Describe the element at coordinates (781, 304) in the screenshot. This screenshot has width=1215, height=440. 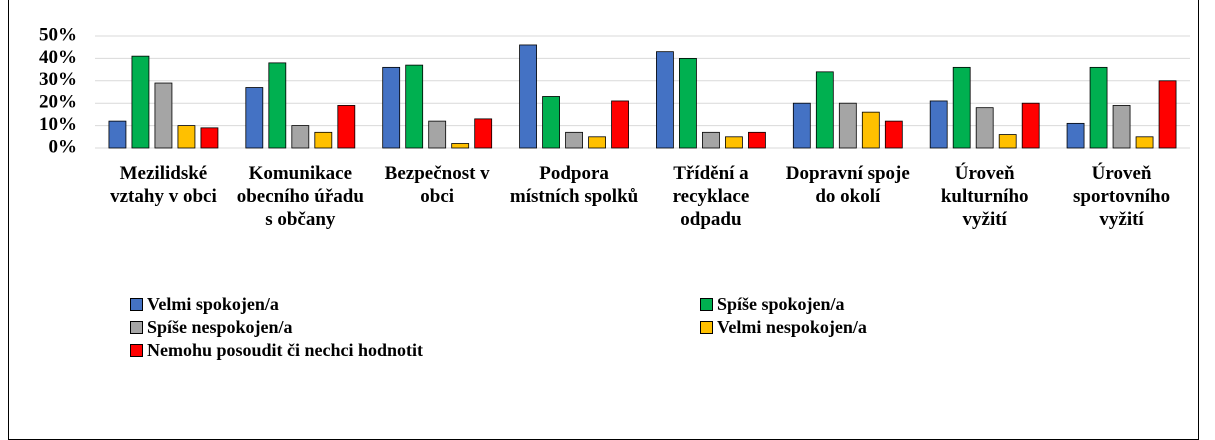
I see `legend-label: Spíše spokojen/a` at that location.